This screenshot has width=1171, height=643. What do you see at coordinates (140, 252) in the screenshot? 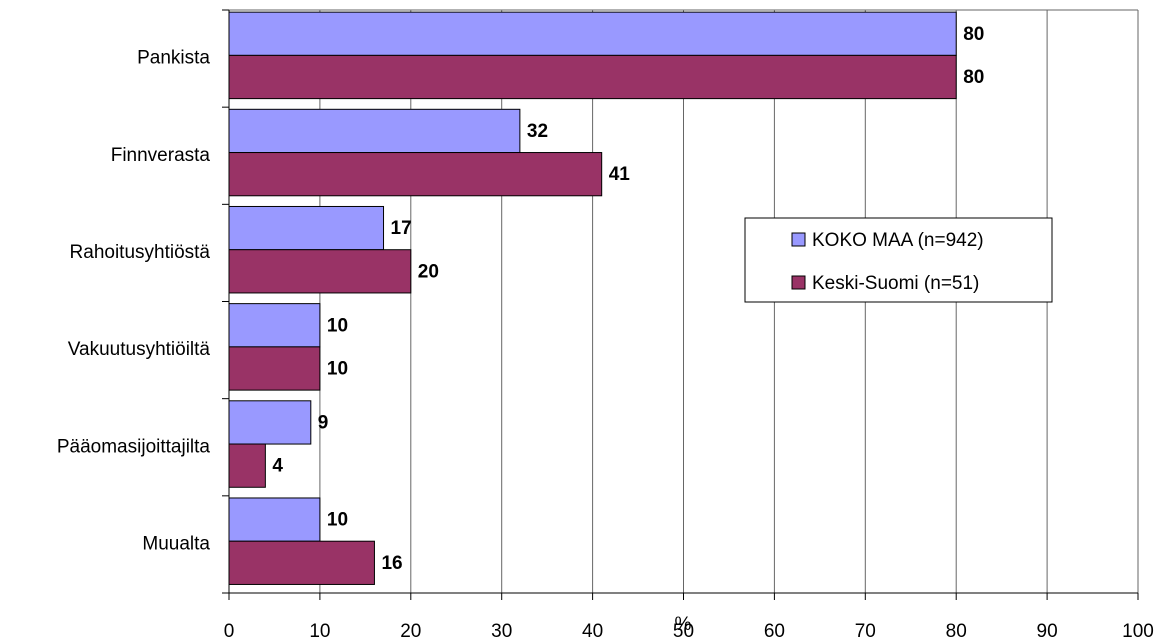
I see `y-tick-label: Rahoitusyhtiöstä` at bounding box center [140, 252].